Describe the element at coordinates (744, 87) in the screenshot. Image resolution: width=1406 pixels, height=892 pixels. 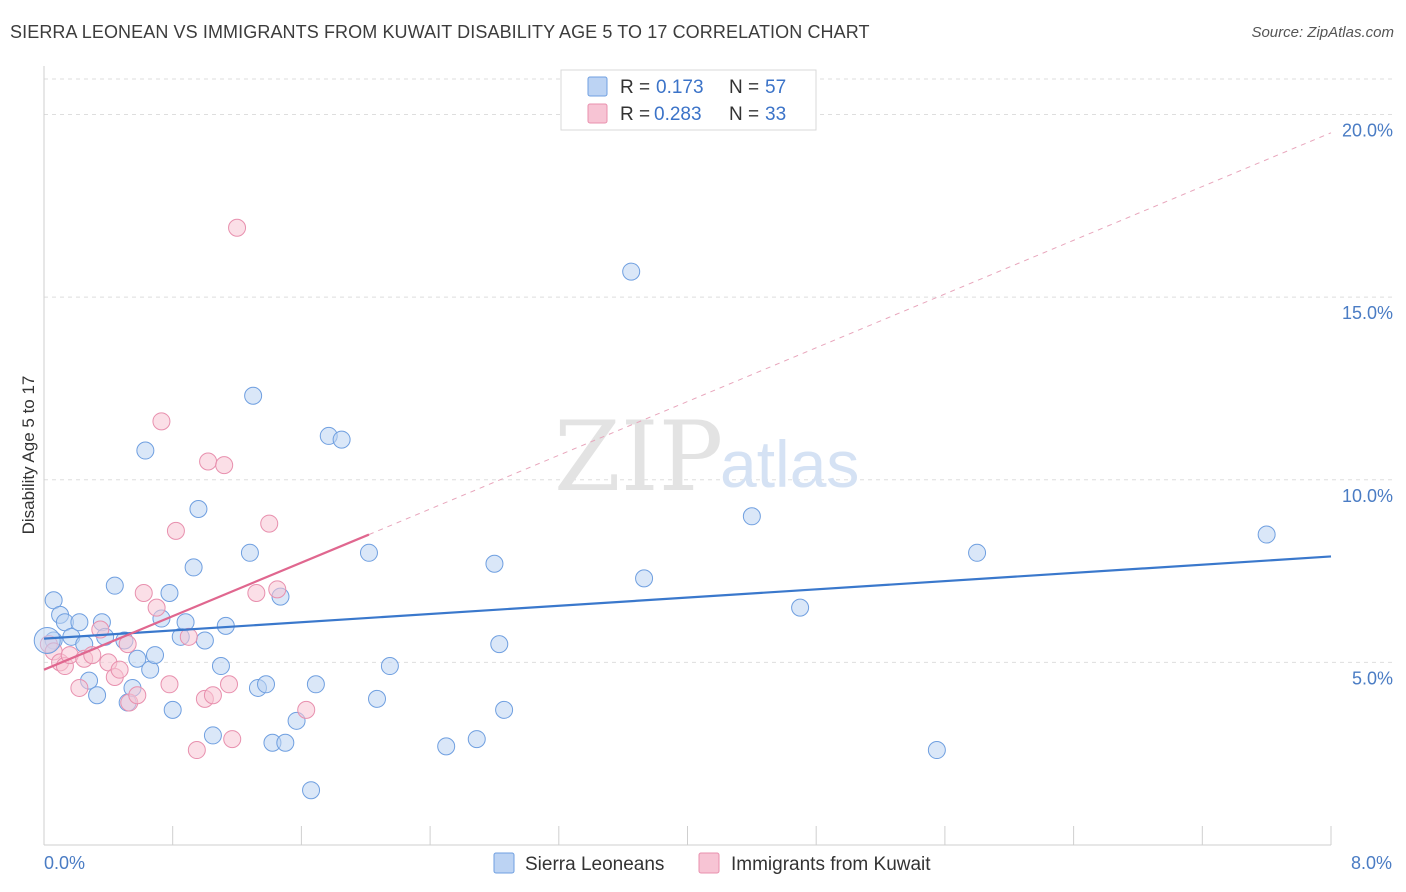
I see `legend-n-label-1: N =` at that location.